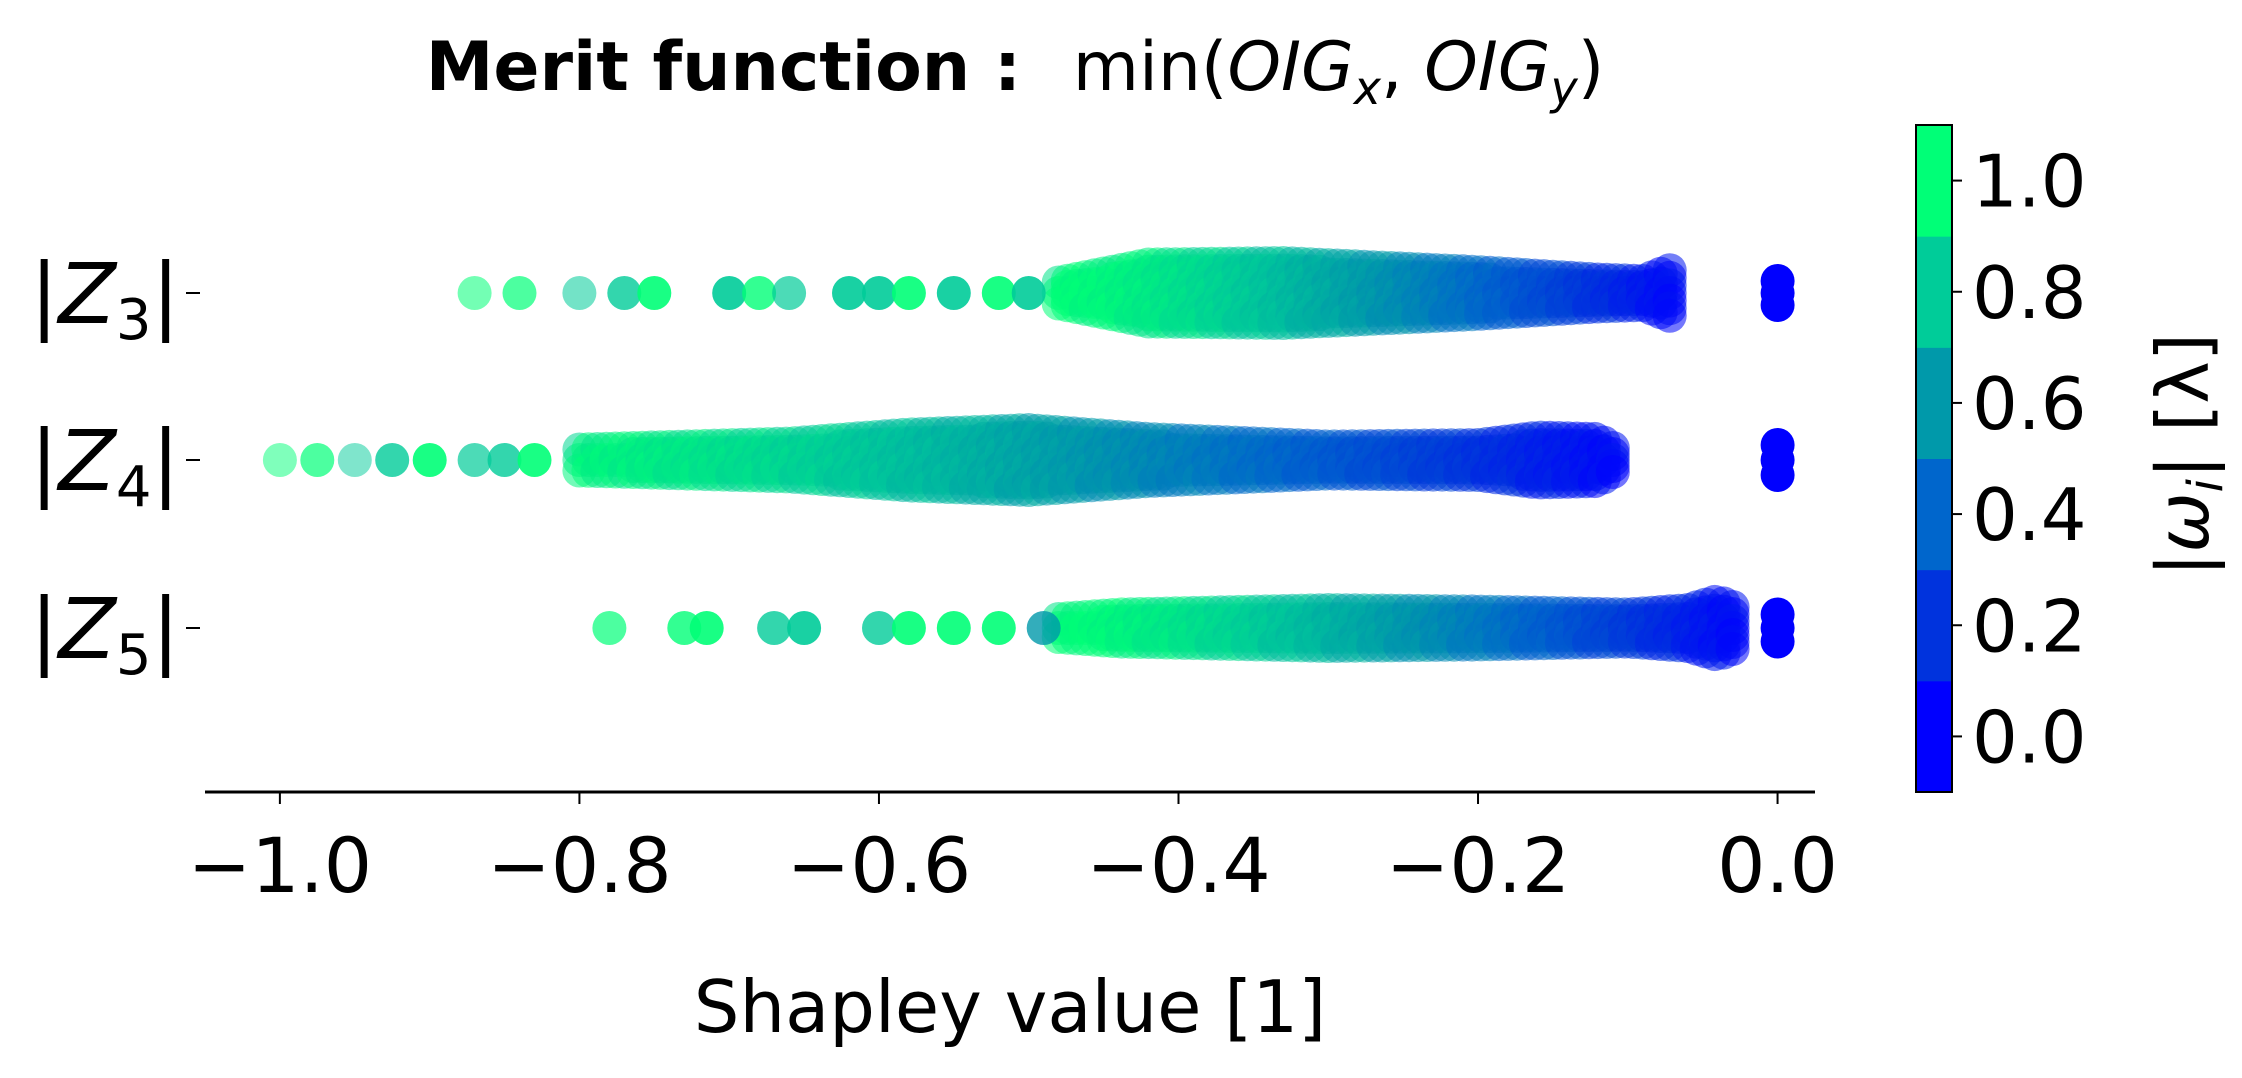  I want to click on title-func: min(, so click(1150, 67).